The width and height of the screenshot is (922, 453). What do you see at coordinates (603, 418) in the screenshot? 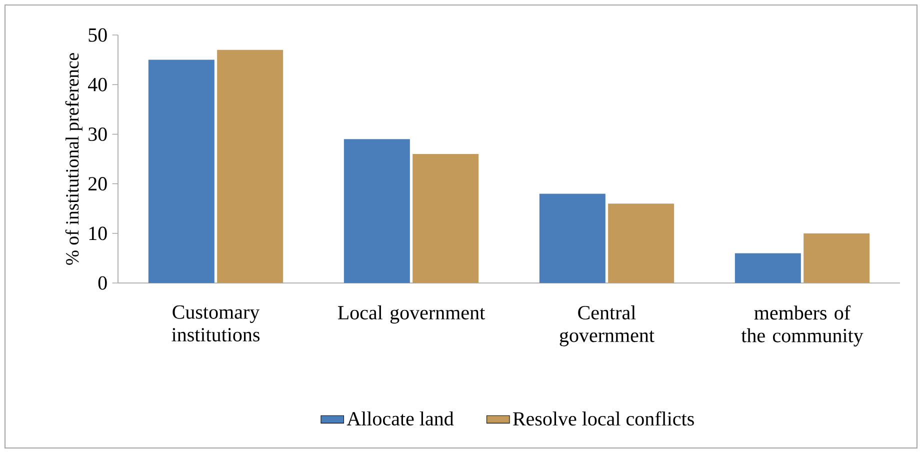
I see `legend-label: Resolve local conflicts` at bounding box center [603, 418].